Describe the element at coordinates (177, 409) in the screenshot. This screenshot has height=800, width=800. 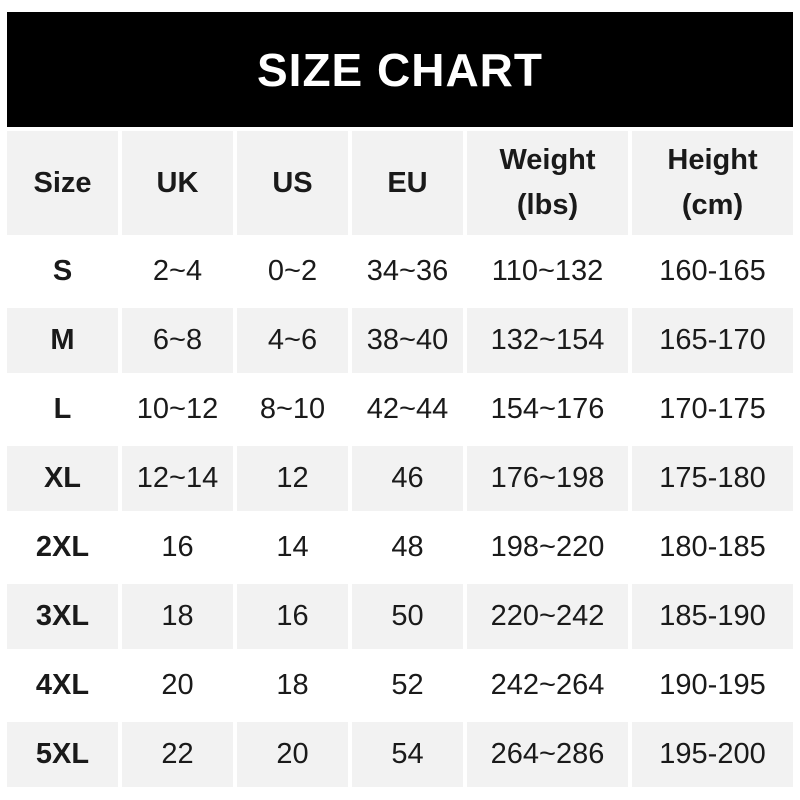
I see `cell-uk: 10~12` at that location.